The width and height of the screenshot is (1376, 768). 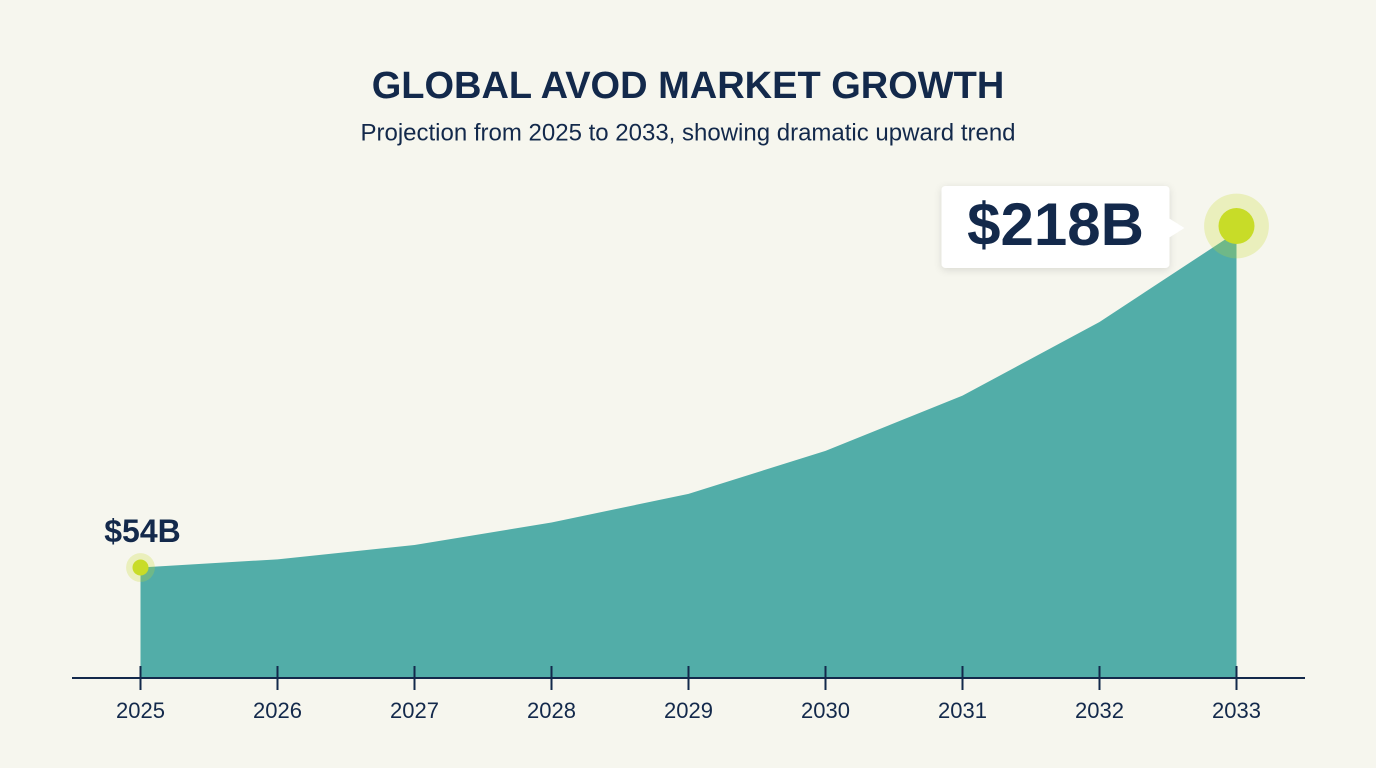 I want to click on value-label: $218B, so click(x=1055, y=224).